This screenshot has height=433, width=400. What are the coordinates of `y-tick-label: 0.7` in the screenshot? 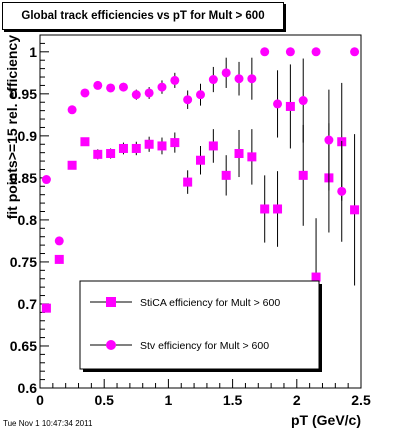 It's located at (28, 304).